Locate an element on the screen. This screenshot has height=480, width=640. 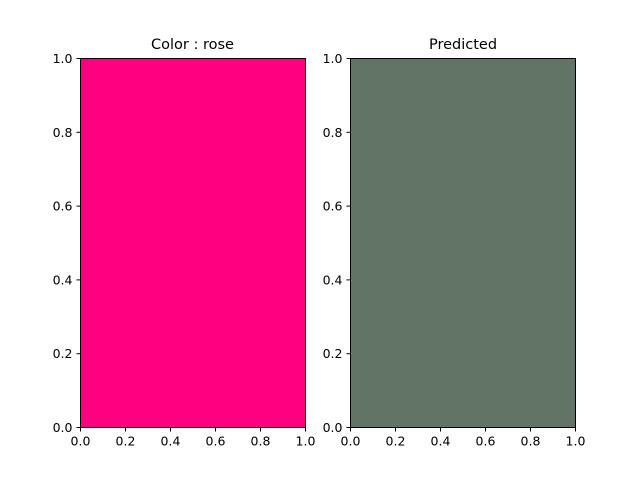
predicted-color-y-tick-label: 0.8 is located at coordinates (333, 132).